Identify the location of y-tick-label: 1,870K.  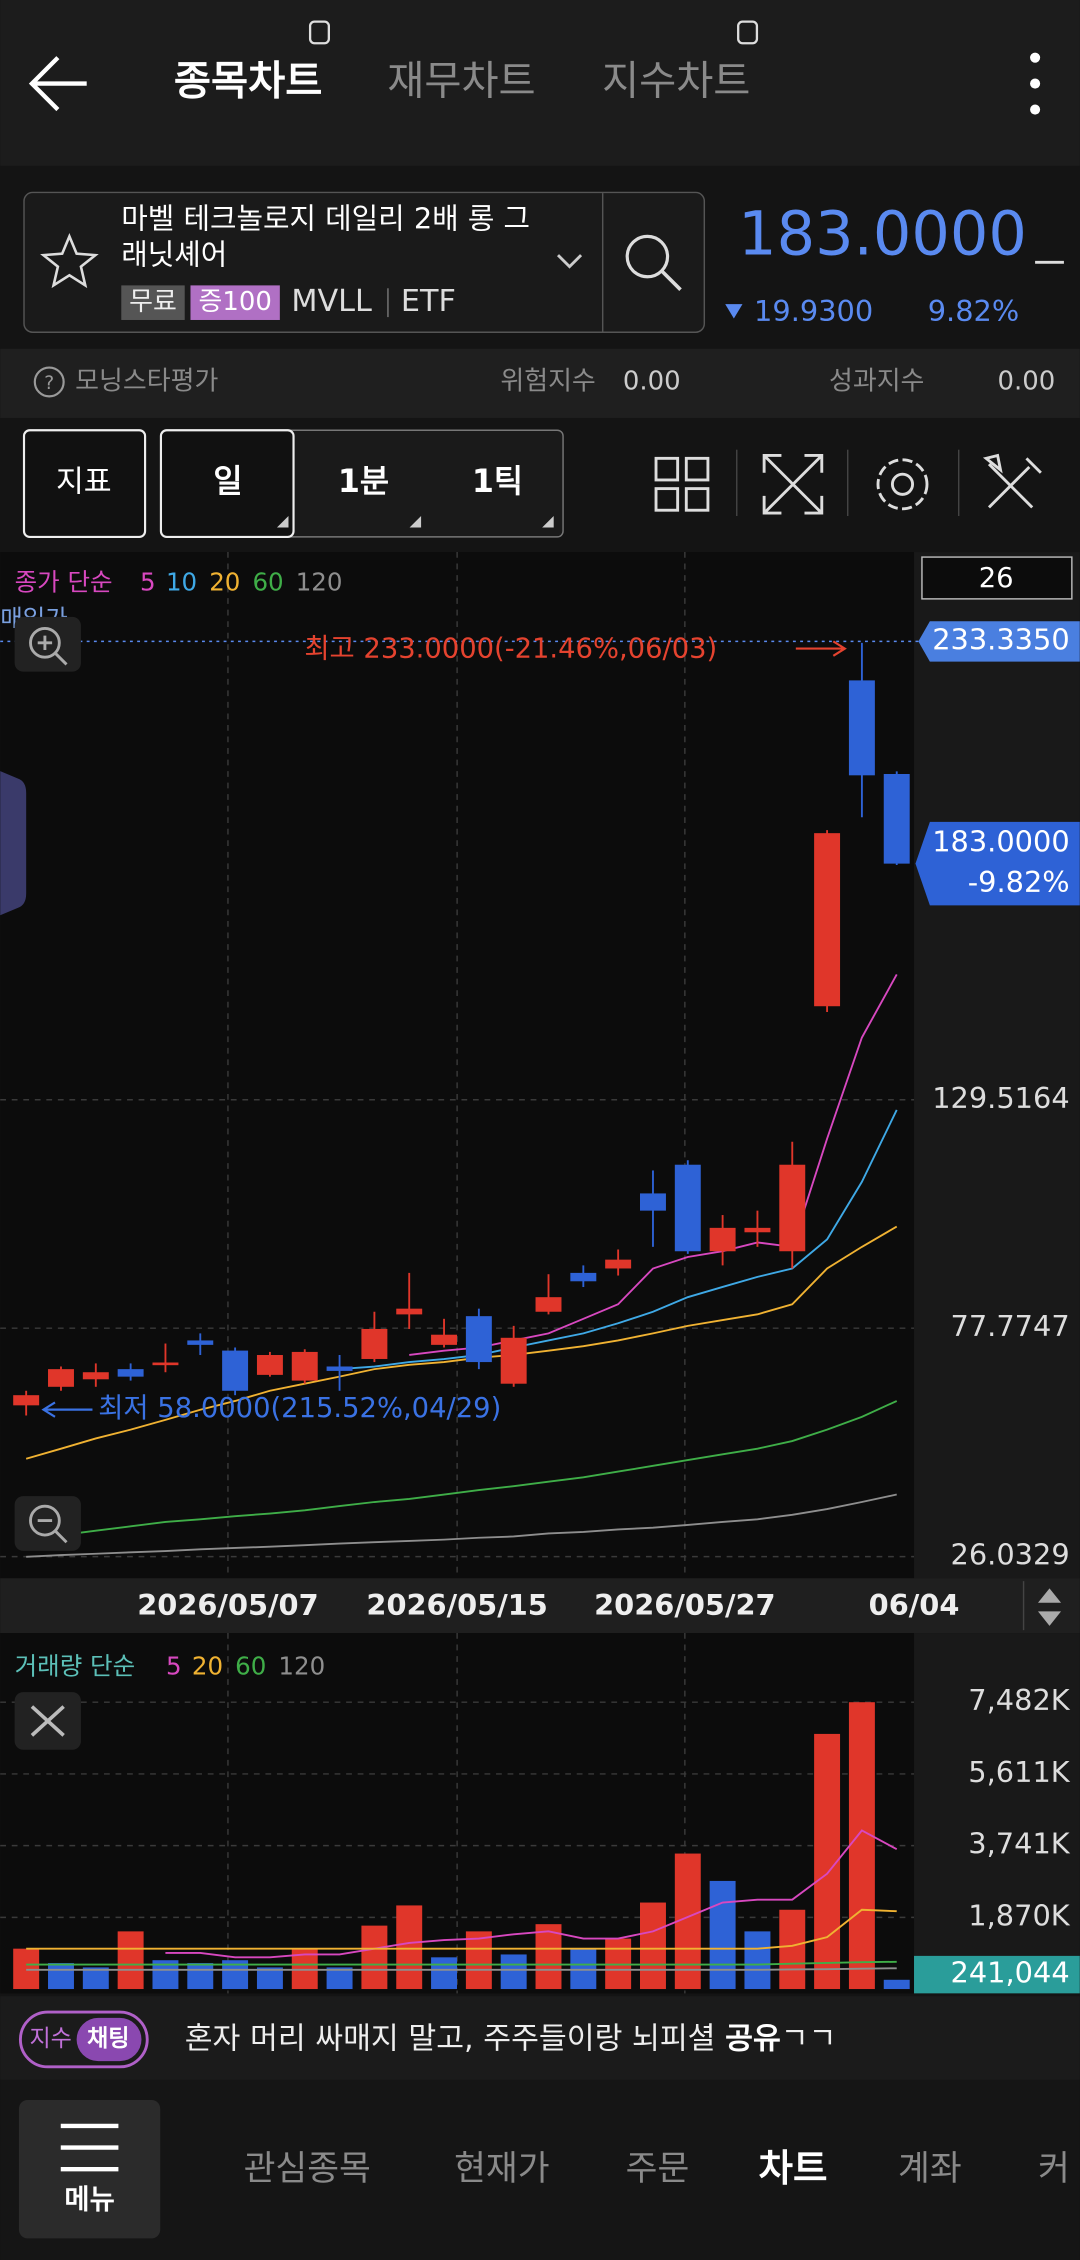
(1019, 1915).